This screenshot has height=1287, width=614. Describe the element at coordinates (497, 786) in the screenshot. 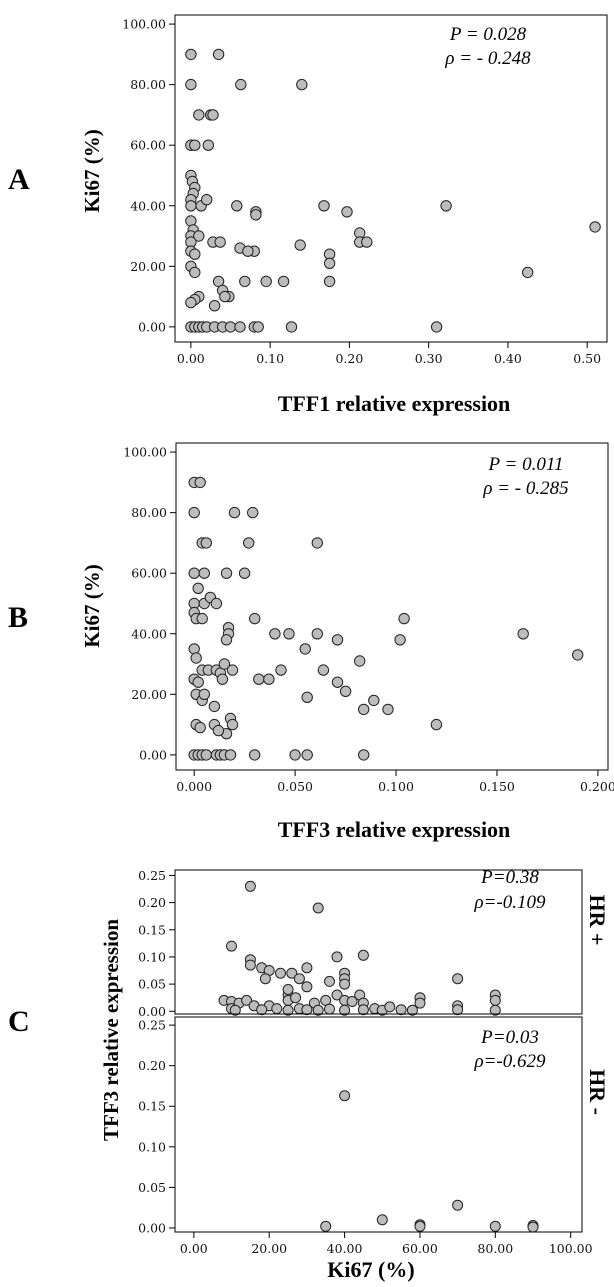

I see `x-tick-label: 0.150` at that location.